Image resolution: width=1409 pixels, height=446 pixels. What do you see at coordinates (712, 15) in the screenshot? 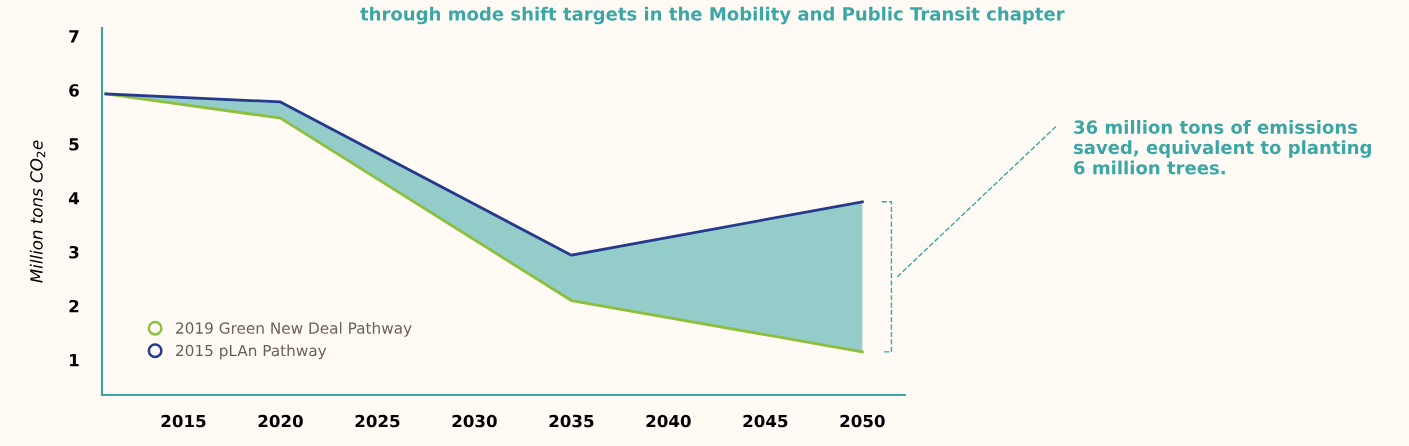
I see `text: through mode shift targets in the Mobility and Public Transit chapter` at bounding box center [712, 15].